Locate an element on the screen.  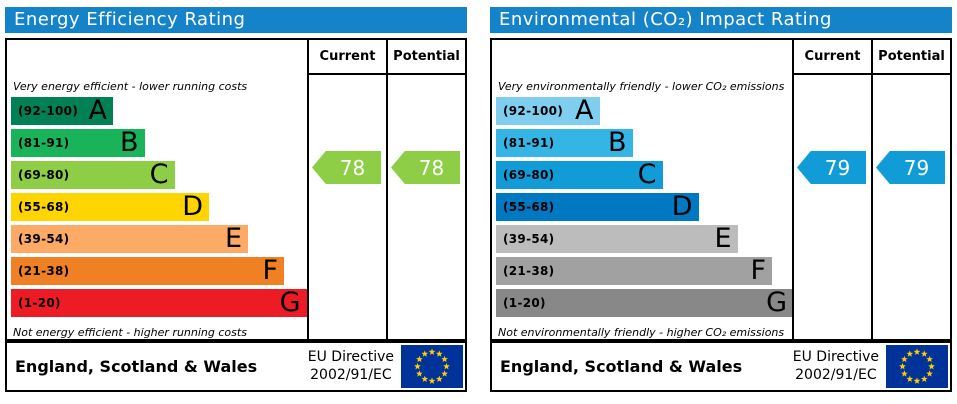
current-rating-cell: 78 is located at coordinates (346, 208).